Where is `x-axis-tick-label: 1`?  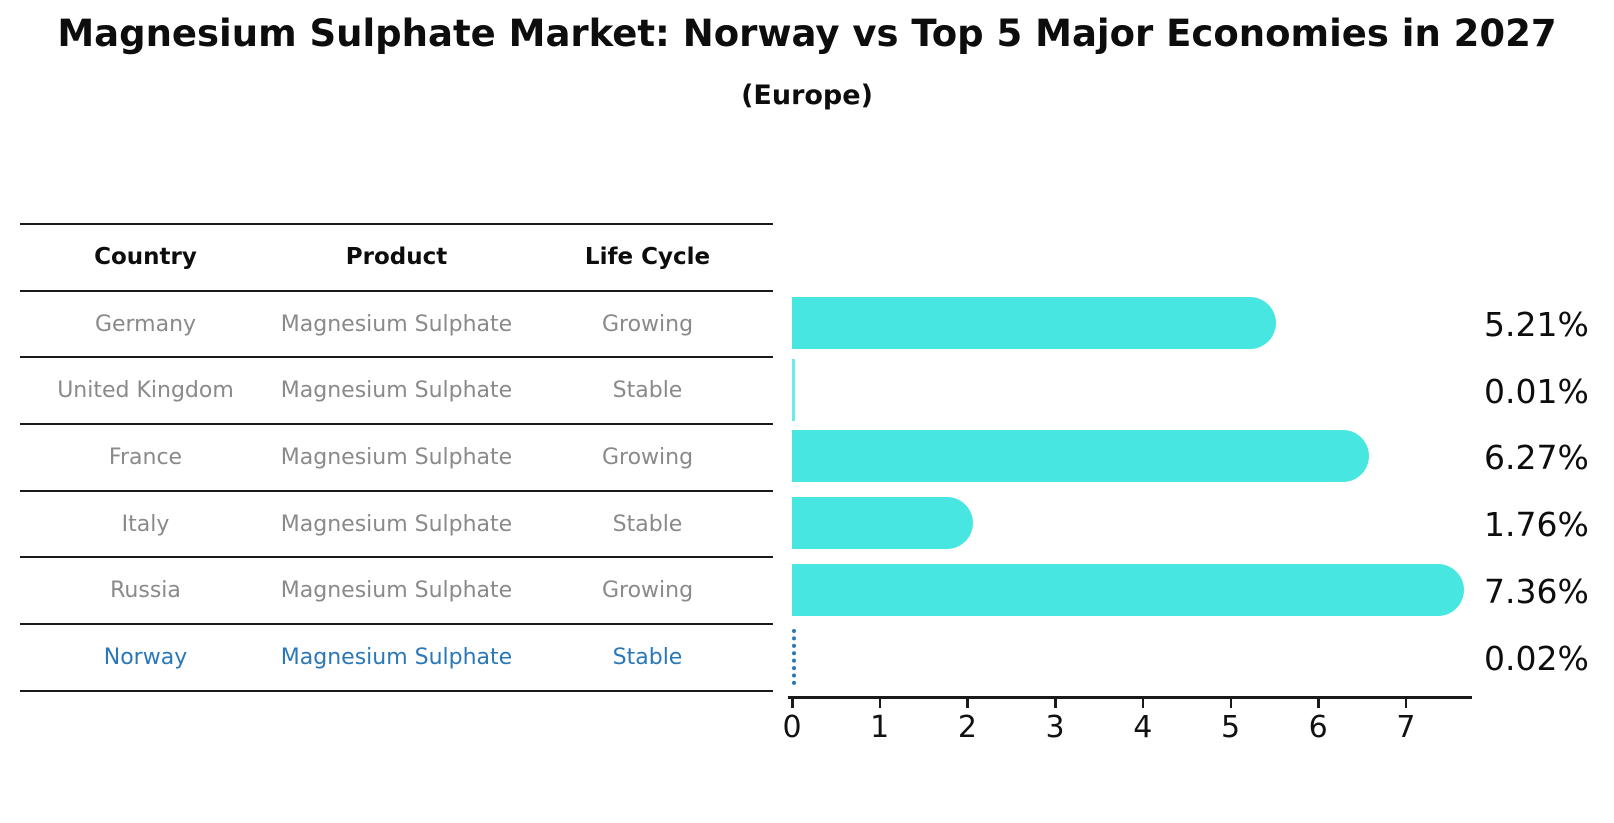 x-axis-tick-label: 1 is located at coordinates (880, 727).